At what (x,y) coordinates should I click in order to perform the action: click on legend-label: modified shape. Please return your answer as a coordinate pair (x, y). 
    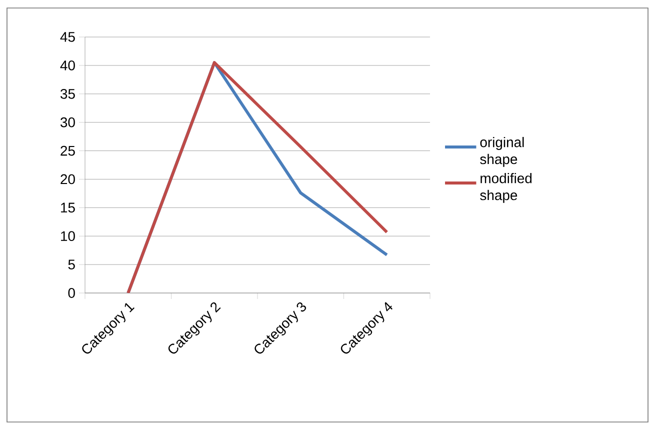
    Looking at the image, I should click on (506, 187).